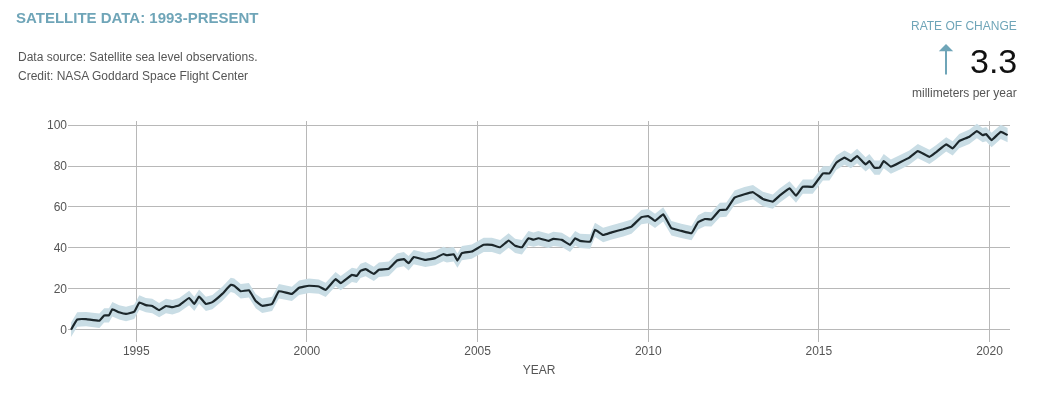  I want to click on y-tick-label: 60, so click(60, 207).